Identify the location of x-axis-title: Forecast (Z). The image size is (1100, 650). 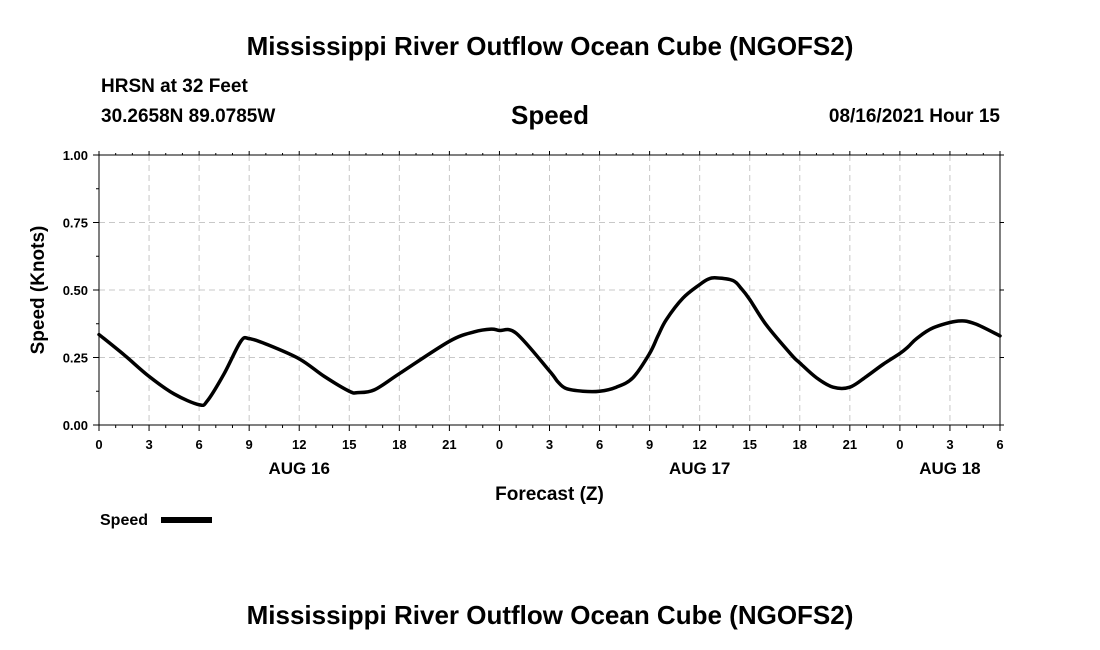
(549, 494).